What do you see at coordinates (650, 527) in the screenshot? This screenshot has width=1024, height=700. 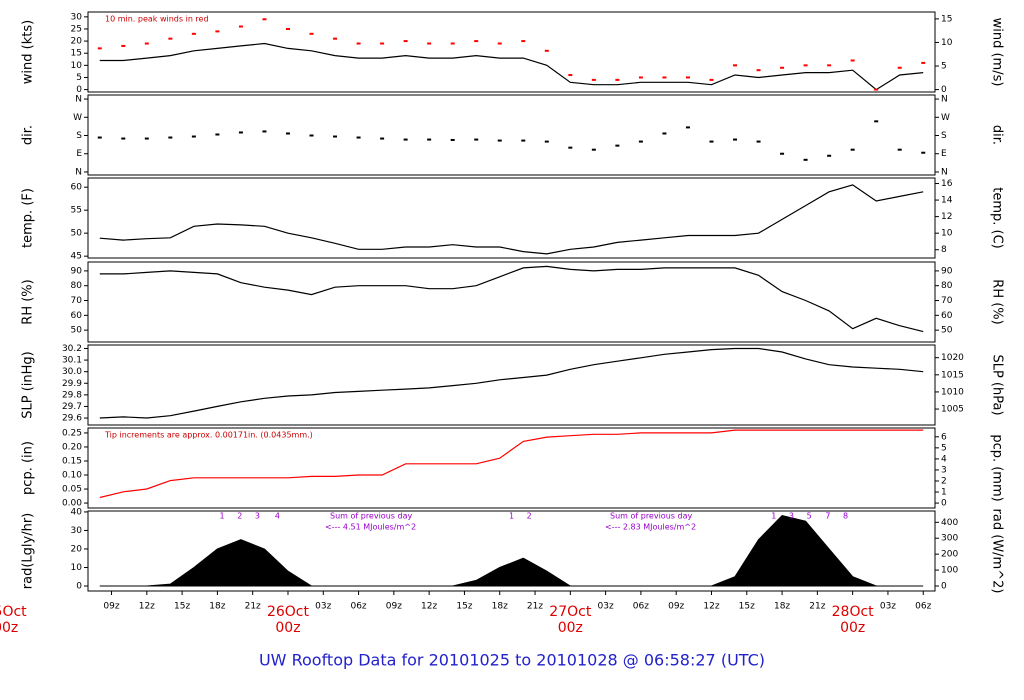 I see `annotation: <--- 2.83 MJoules/m^2` at bounding box center [650, 527].